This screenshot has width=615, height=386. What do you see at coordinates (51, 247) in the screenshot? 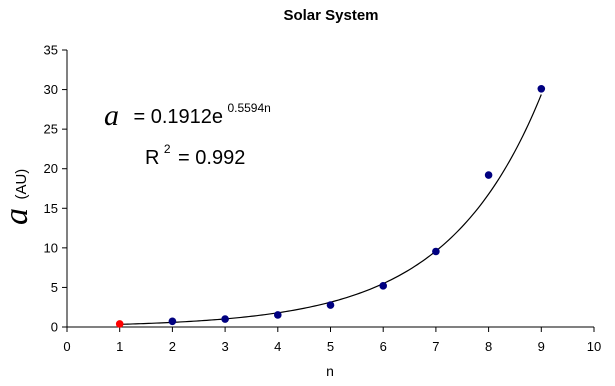
I see `y-tick-label: 10` at bounding box center [51, 247].